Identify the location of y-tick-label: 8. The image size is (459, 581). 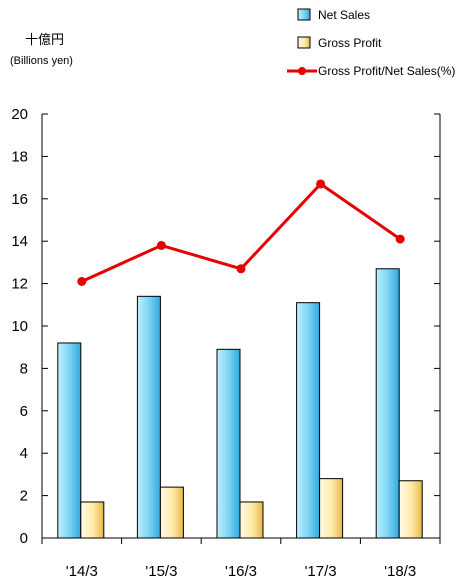
(24, 368).